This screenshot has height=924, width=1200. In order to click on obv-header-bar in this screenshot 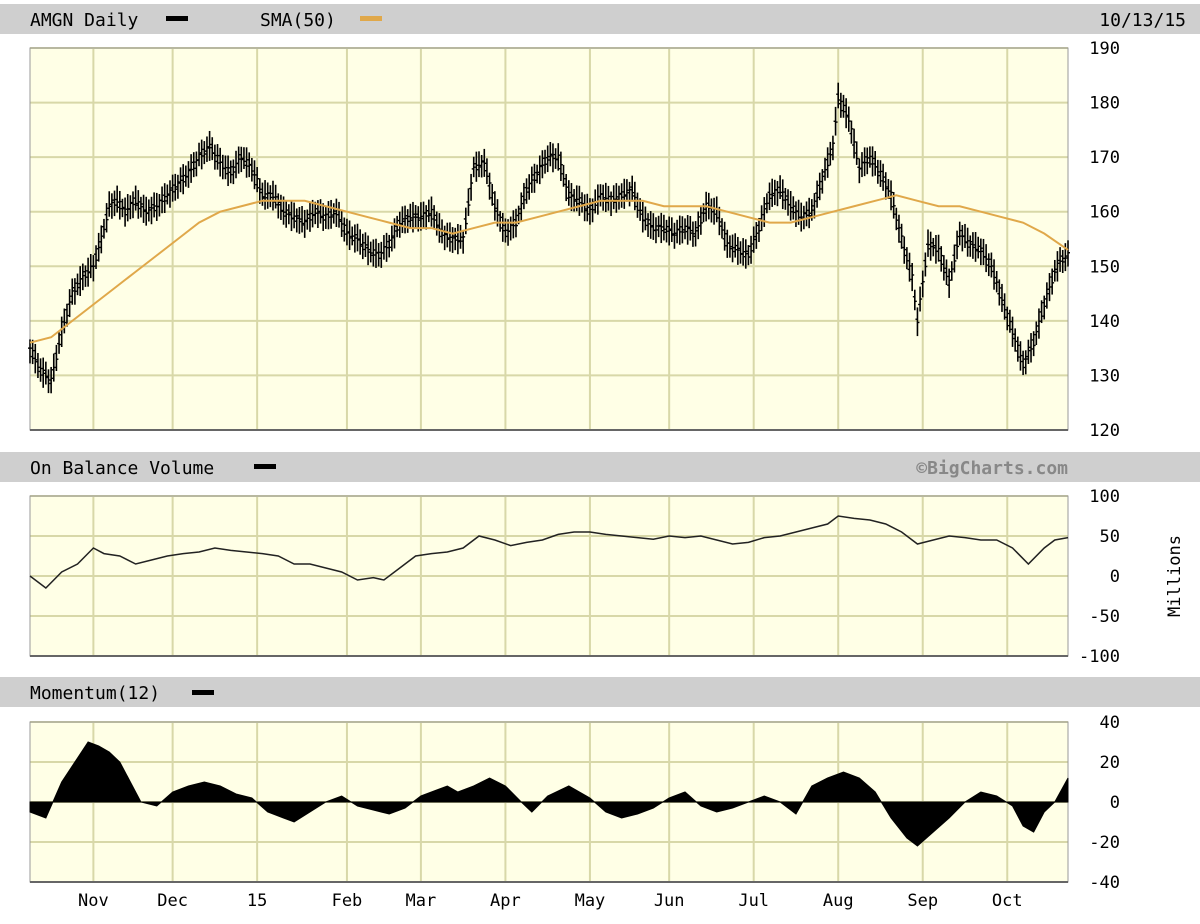, I will do `click(600, 467)`.